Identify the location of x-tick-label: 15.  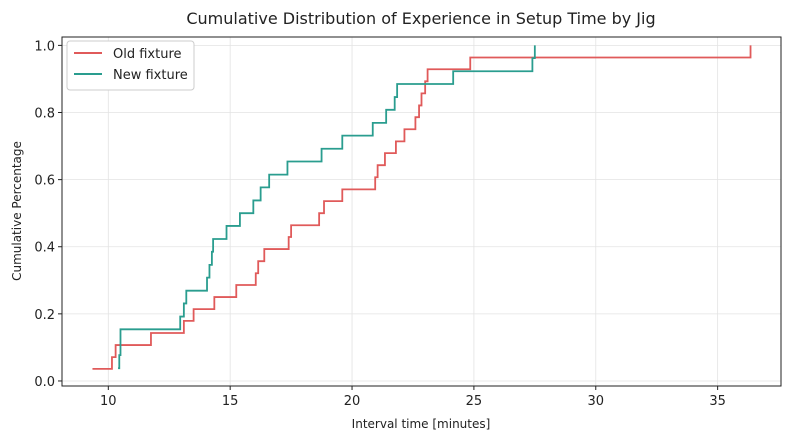
(230, 401).